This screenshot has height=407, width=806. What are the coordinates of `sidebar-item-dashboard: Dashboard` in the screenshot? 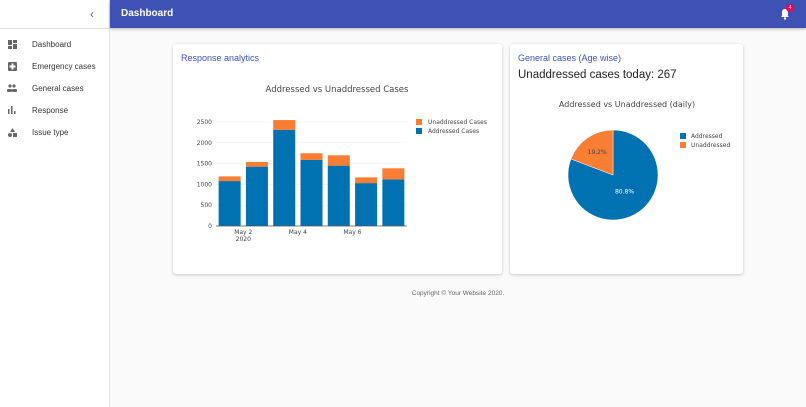 It's located at (55, 44).